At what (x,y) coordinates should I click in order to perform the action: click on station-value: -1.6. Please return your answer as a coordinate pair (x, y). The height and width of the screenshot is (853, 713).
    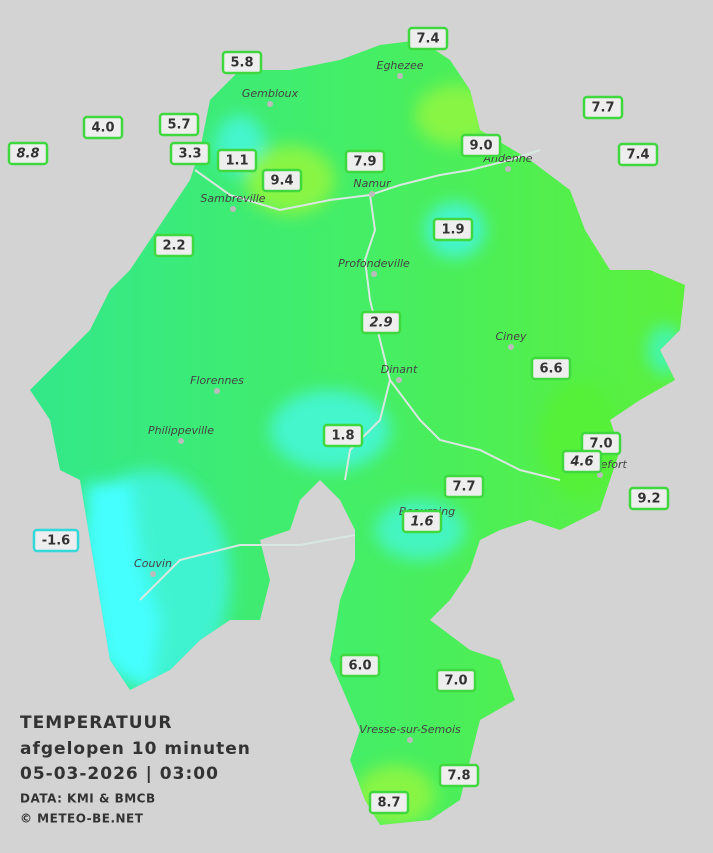
    Looking at the image, I should click on (56, 541).